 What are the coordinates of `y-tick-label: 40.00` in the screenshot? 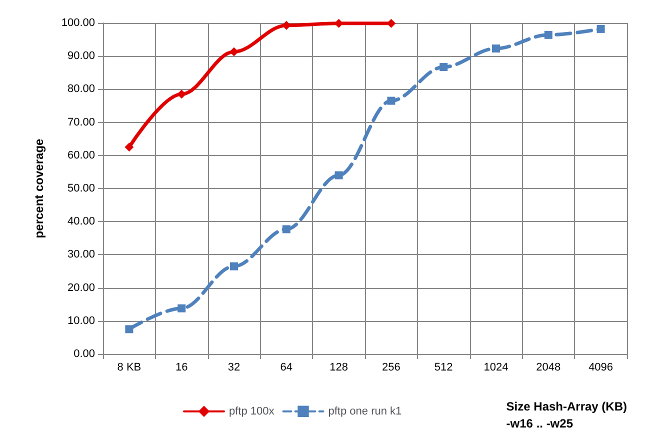 It's located at (81, 222).